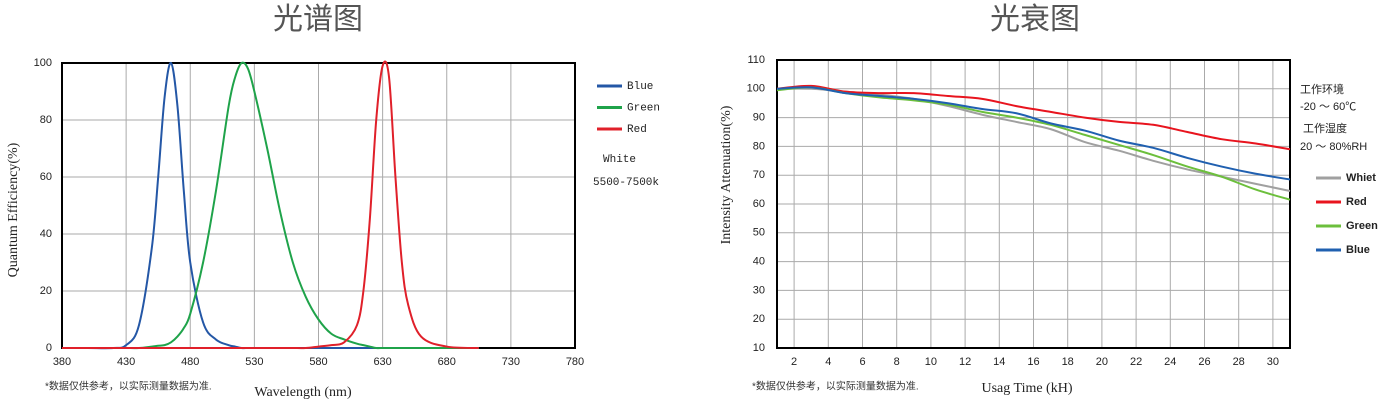 The width and height of the screenshot is (1400, 405). What do you see at coordinates (1273, 362) in the screenshot?
I see `x-tick-label: 30` at bounding box center [1273, 362].